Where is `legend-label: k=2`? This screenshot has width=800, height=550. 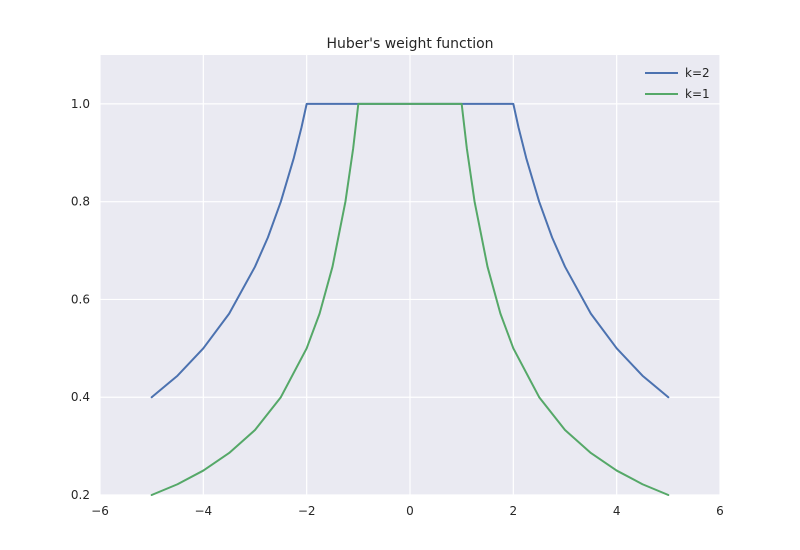 legend-label: k=2 is located at coordinates (697, 73).